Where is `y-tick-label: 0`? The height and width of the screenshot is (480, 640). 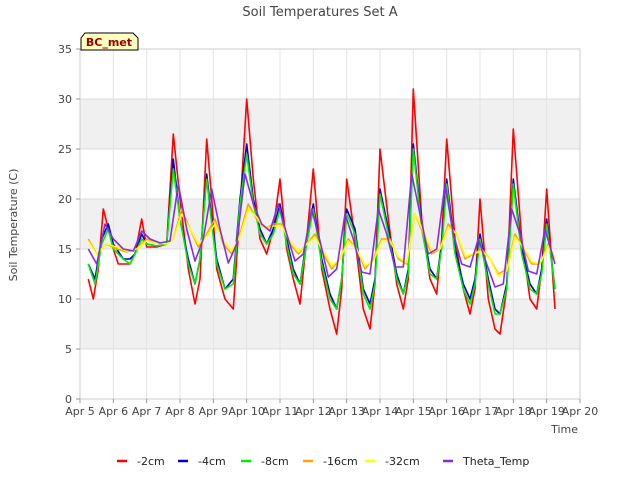
y-tick-label: 0 is located at coordinates (68, 399).